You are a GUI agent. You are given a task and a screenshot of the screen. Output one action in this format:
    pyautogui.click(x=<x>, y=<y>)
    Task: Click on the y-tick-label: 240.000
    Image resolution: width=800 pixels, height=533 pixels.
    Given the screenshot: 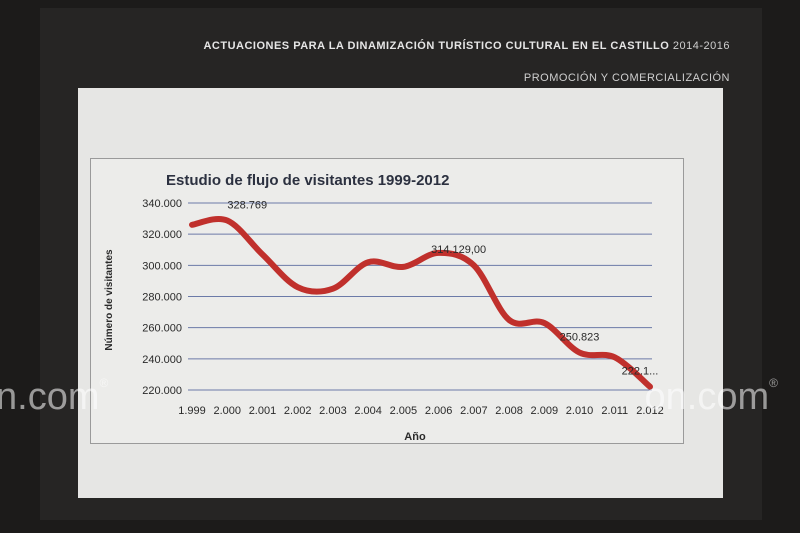 What is the action you would take?
    pyautogui.click(x=162, y=360)
    